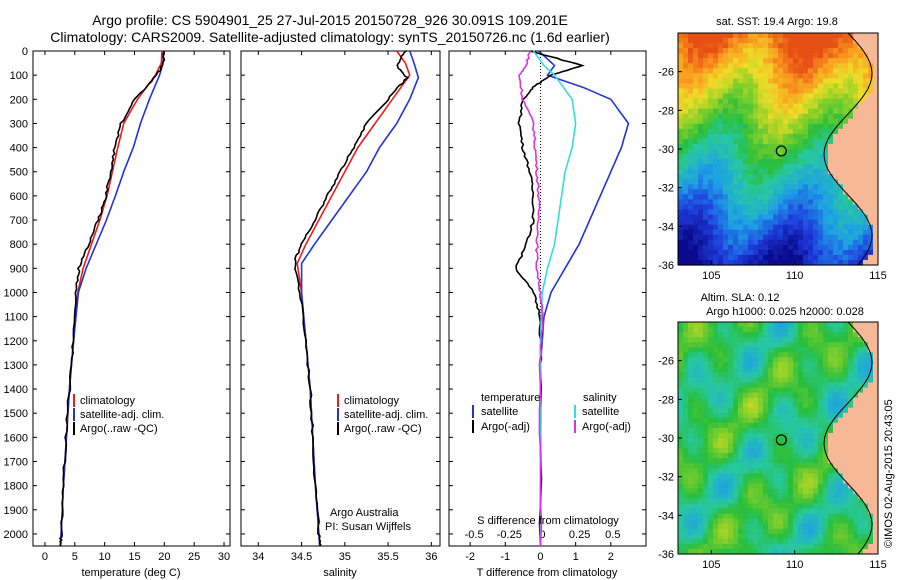 Image resolution: width=900 pixels, height=580 pixels. What do you see at coordinates (224, 557) in the screenshot?
I see `x-tick-label: 30` at bounding box center [224, 557].